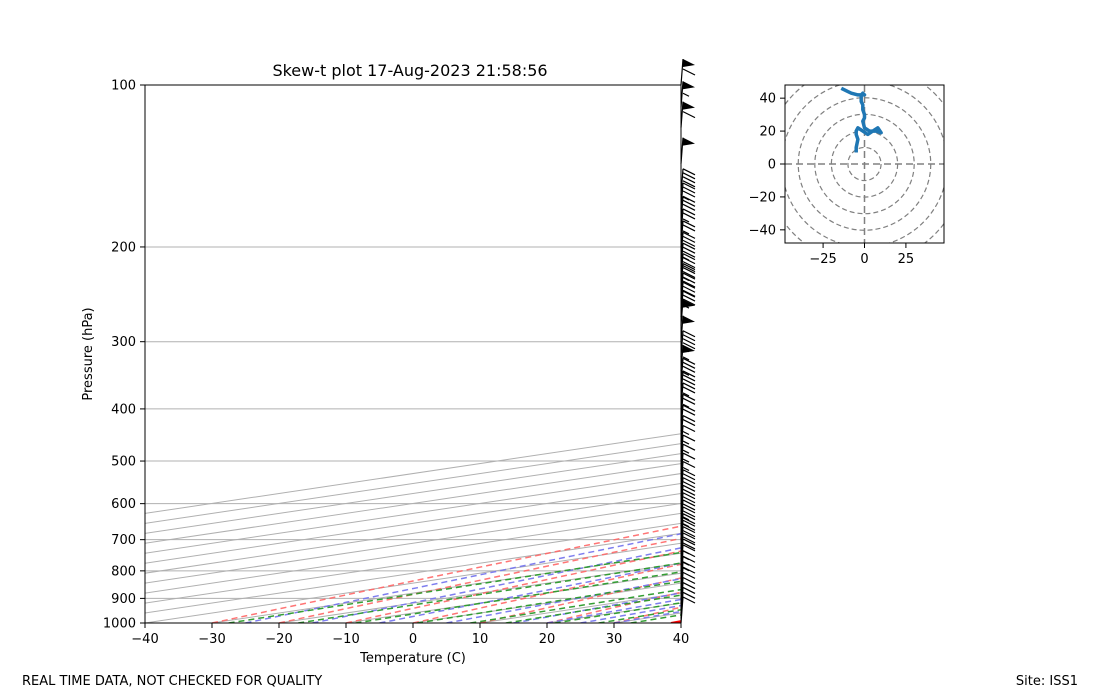 The width and height of the screenshot is (1100, 700). What do you see at coordinates (123, 504) in the screenshot?
I see `y-tick-label: 600` at bounding box center [123, 504].